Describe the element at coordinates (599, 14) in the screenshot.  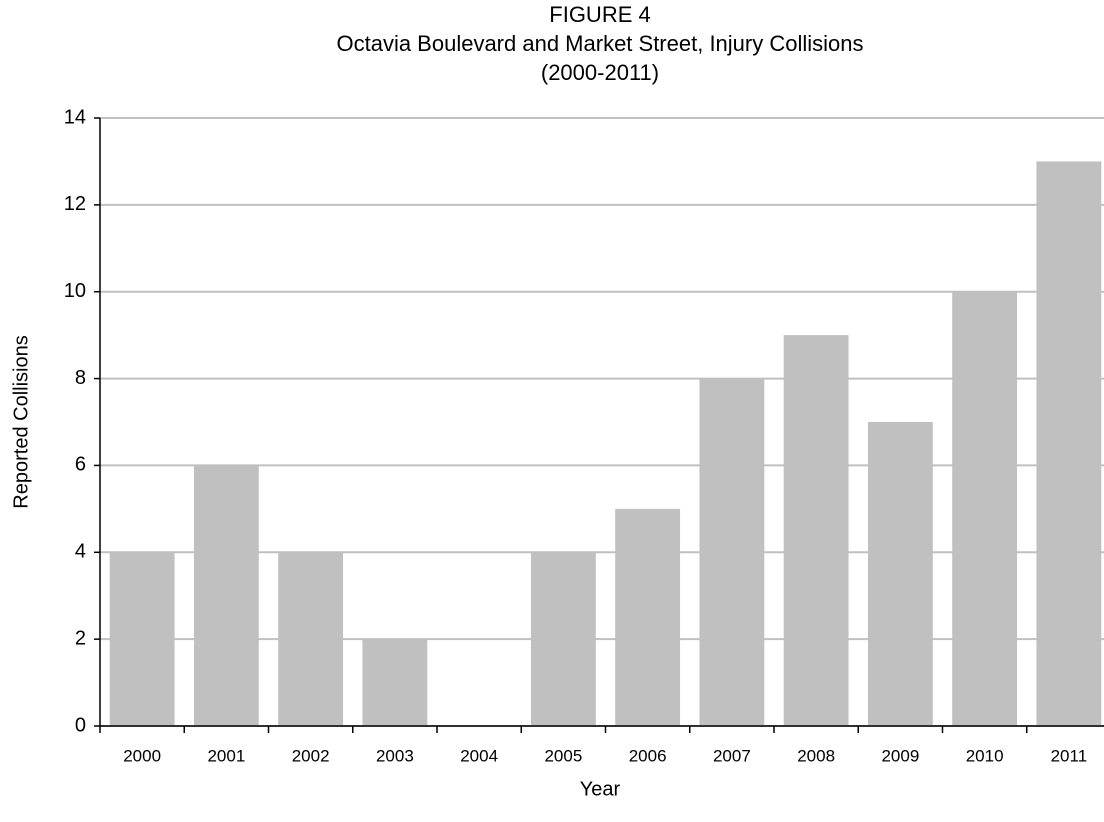
I see `chart-title: FIGURE 4` at that location.